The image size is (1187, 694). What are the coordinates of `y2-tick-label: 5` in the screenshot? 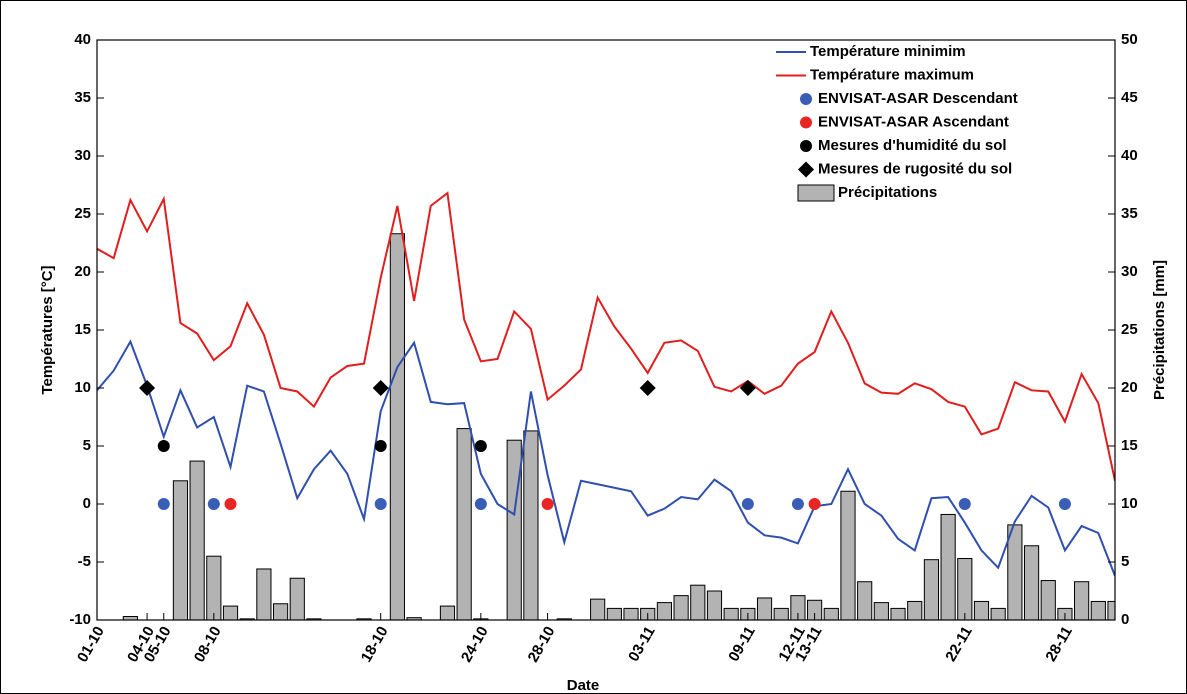 It's located at (1125, 561).